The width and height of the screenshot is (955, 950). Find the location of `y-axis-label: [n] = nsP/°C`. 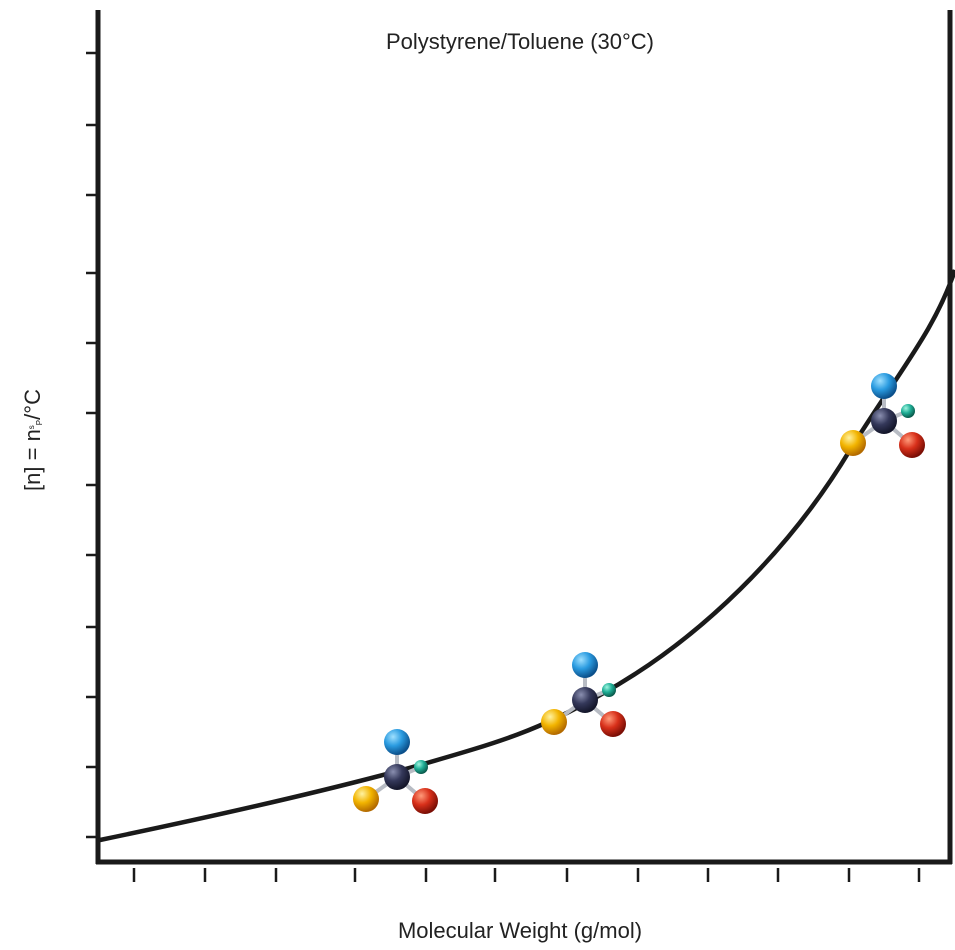

y-axis-label: [n] = nsP/°C is located at coordinates (32, 440).